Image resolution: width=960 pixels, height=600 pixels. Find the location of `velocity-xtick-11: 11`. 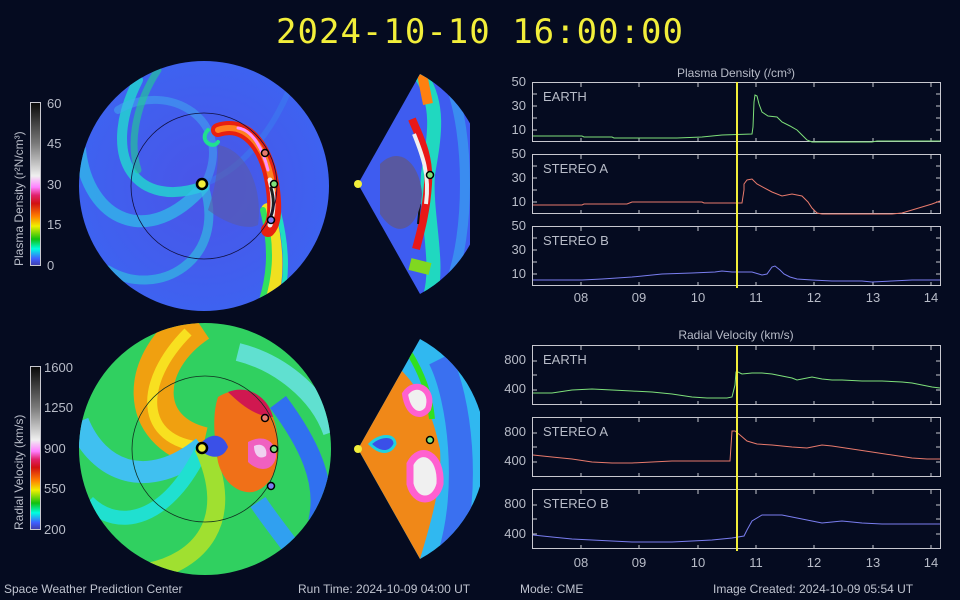

velocity-xtick-11: 11 is located at coordinates (756, 562).